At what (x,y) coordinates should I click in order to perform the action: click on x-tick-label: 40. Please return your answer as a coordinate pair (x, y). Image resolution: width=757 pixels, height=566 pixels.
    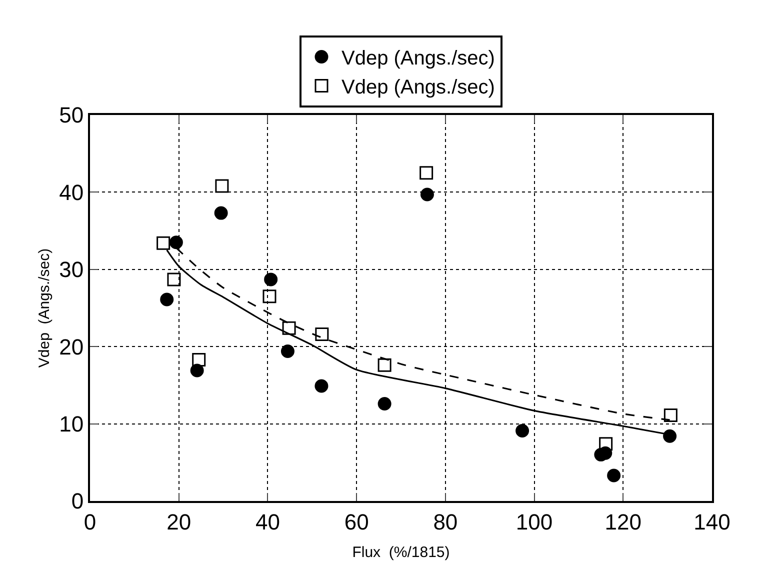
    Looking at the image, I should click on (267, 521).